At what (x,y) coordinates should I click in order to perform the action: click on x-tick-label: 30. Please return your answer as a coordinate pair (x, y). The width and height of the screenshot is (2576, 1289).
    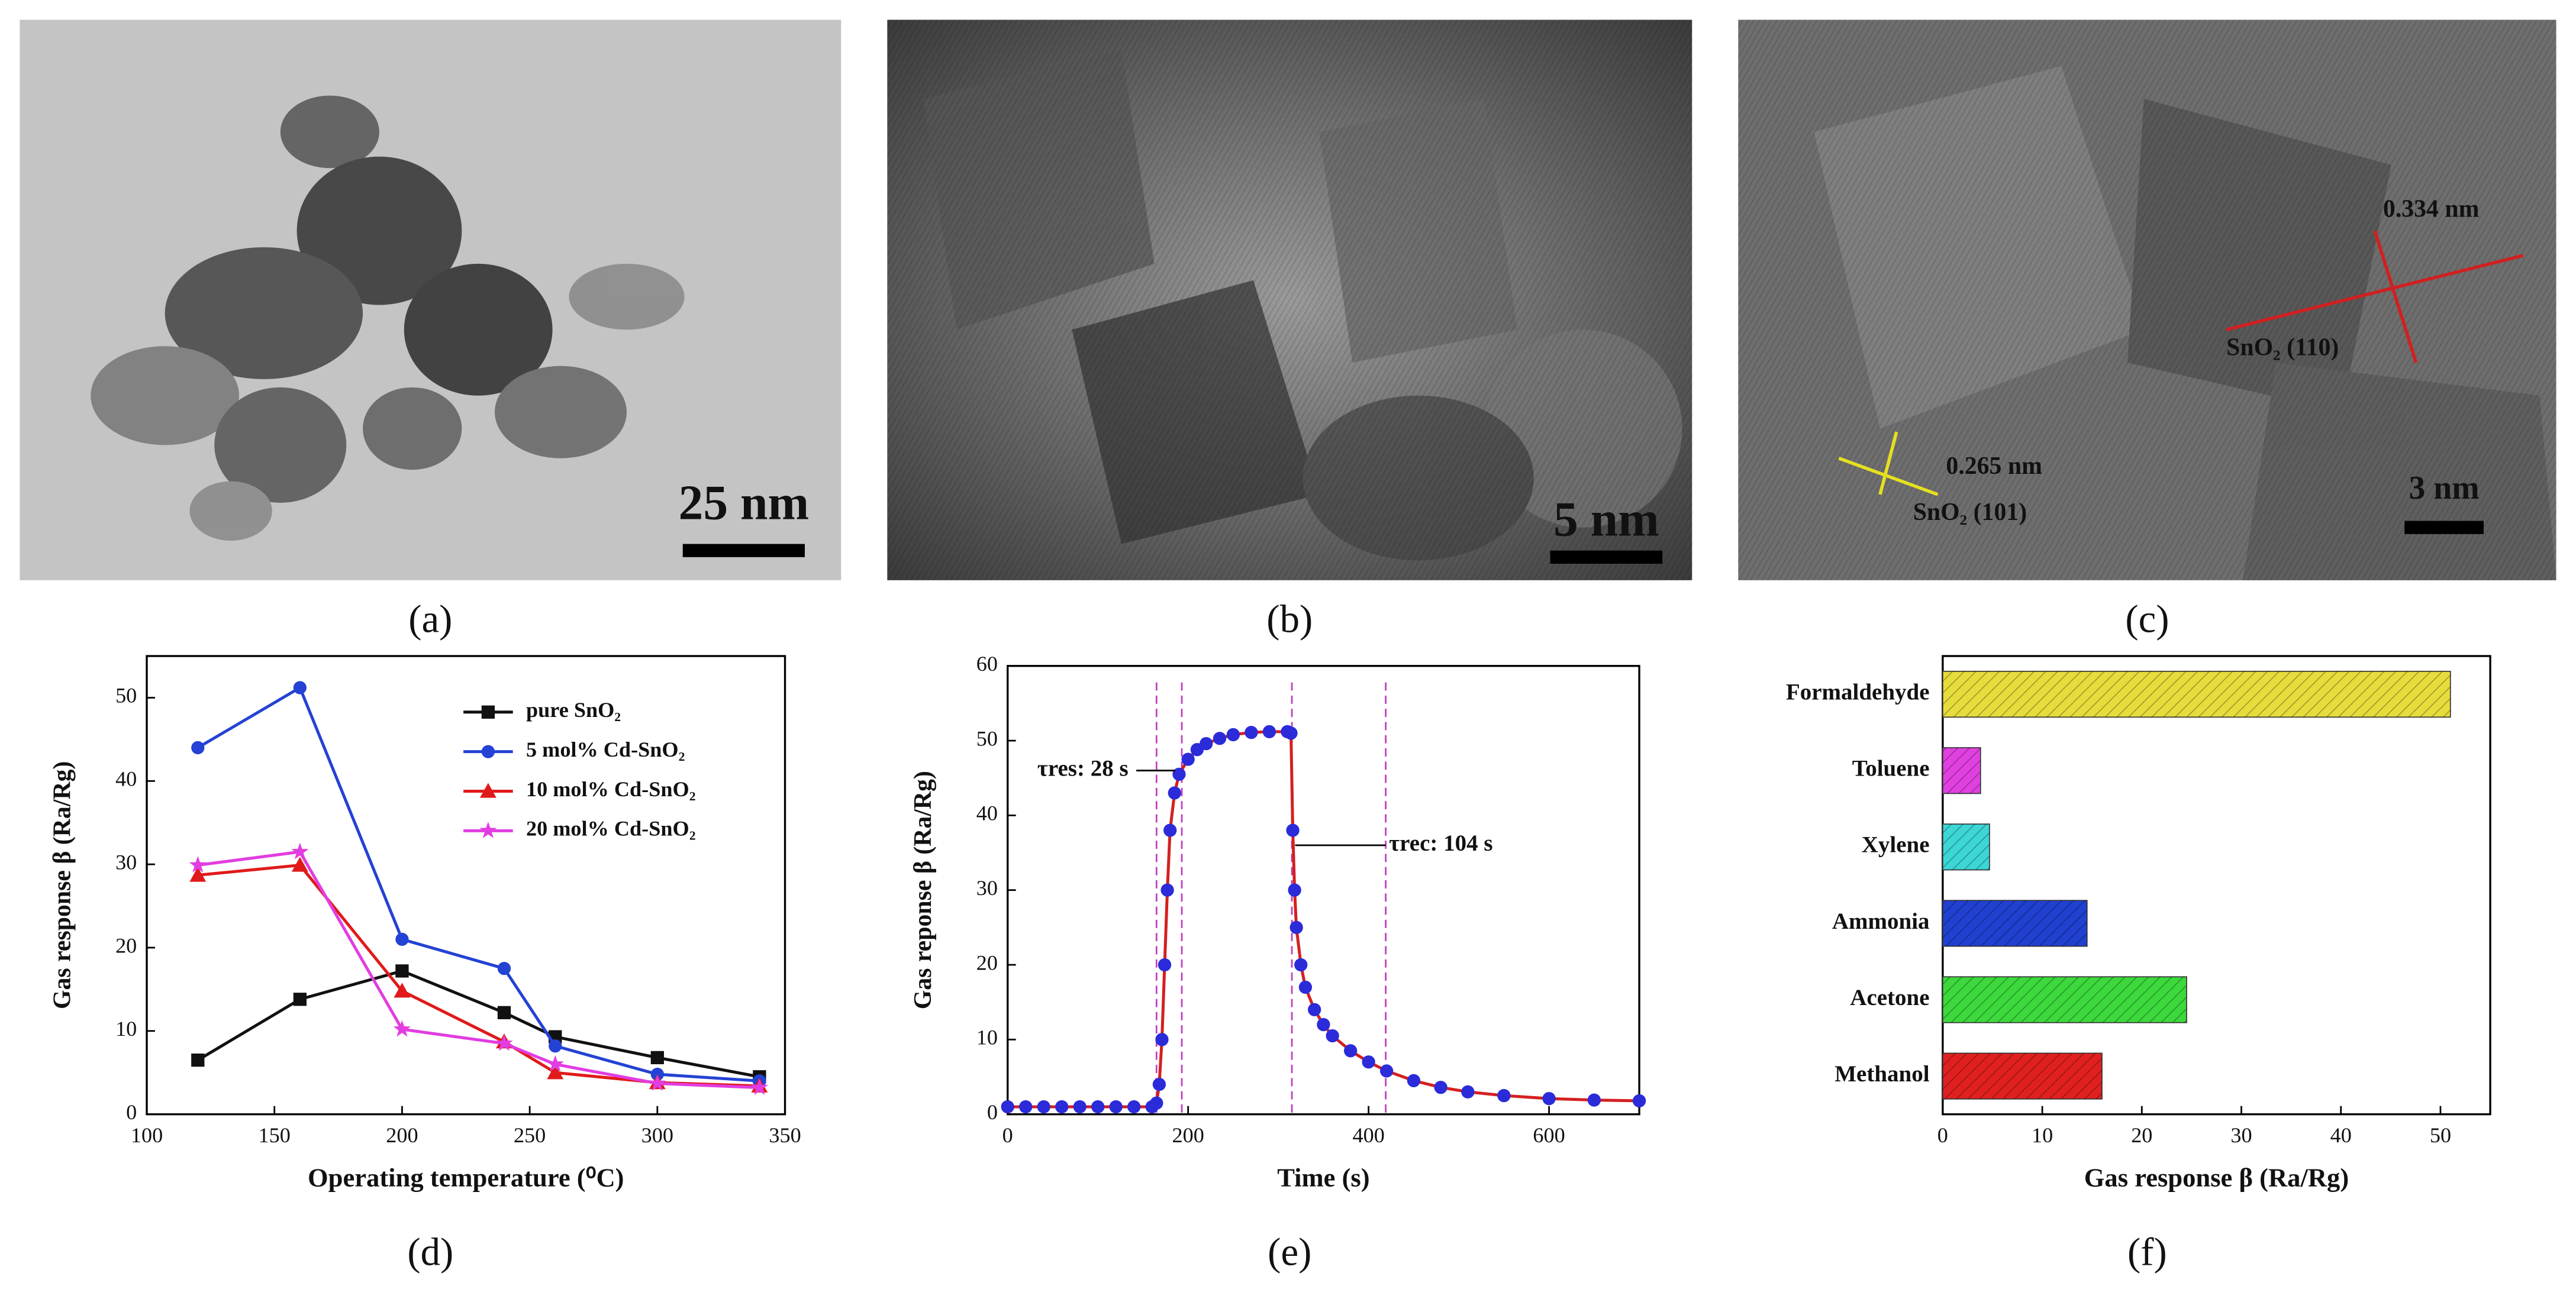
    Looking at the image, I should click on (2241, 1135).